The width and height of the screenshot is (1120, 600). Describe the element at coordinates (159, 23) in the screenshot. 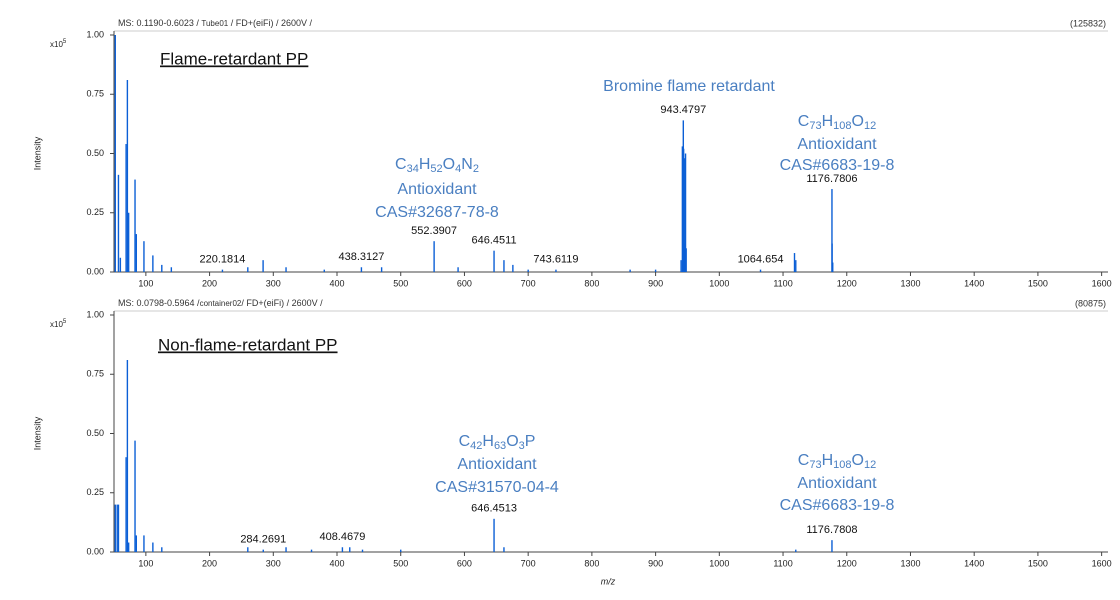

I see `header-part: MS: 0.1190-0.6023 /` at that location.